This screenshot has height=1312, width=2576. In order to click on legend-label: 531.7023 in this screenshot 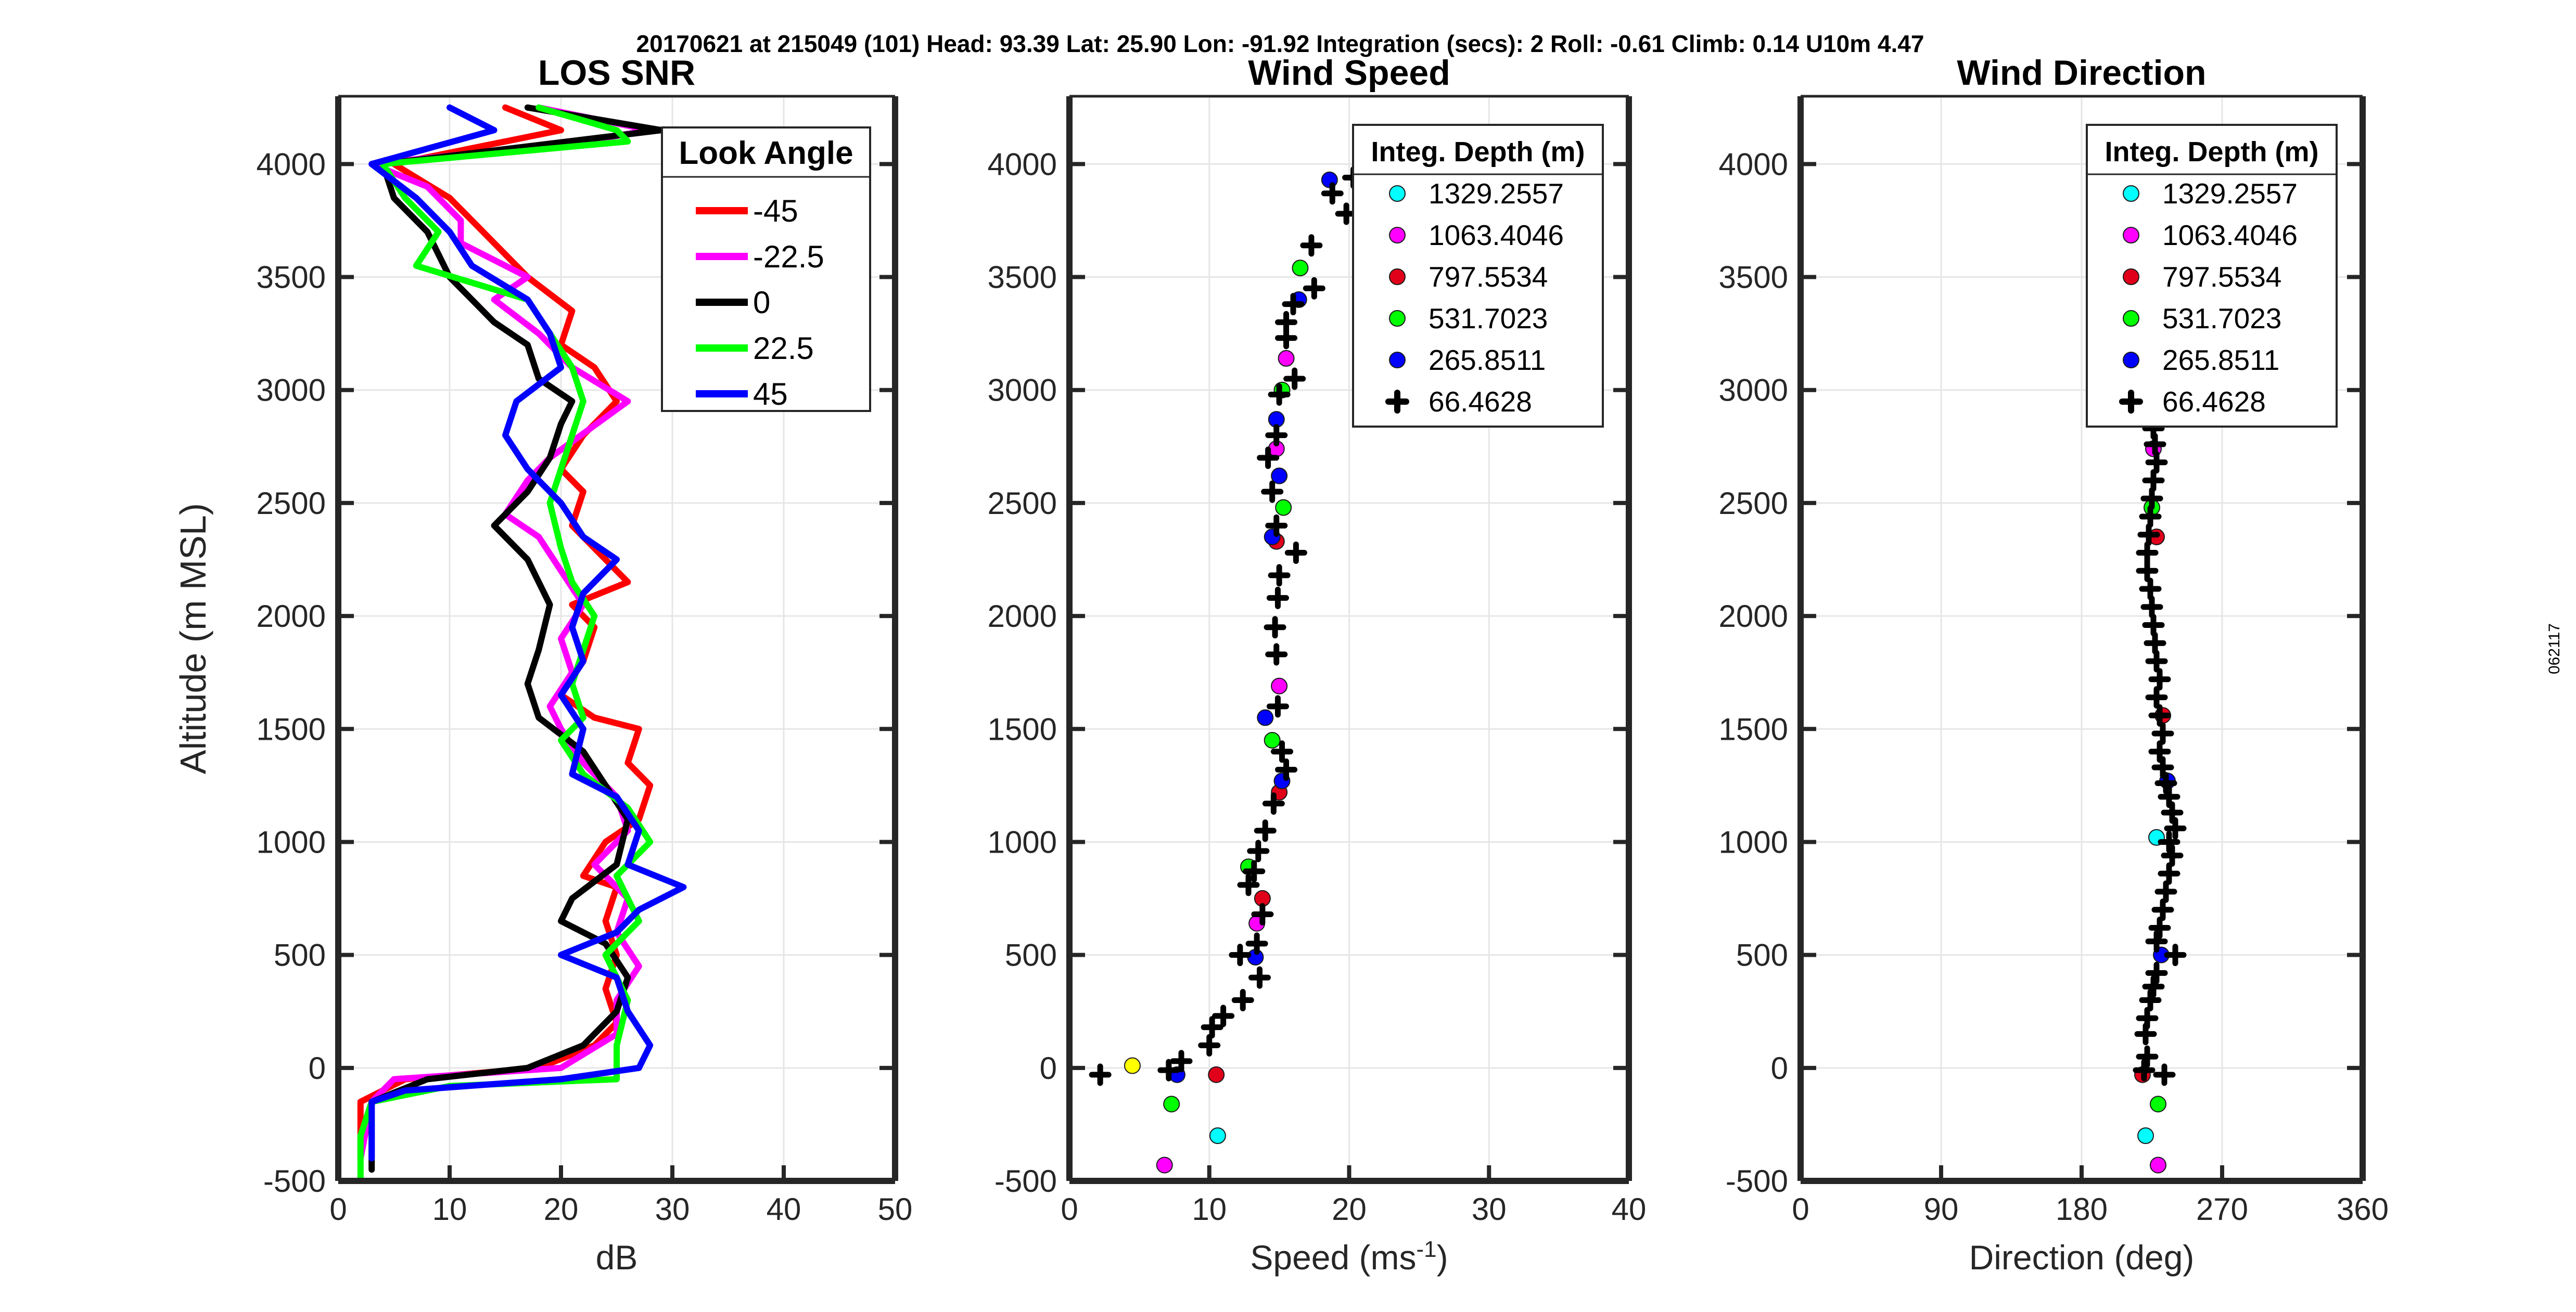, I will do `click(2221, 319)`.